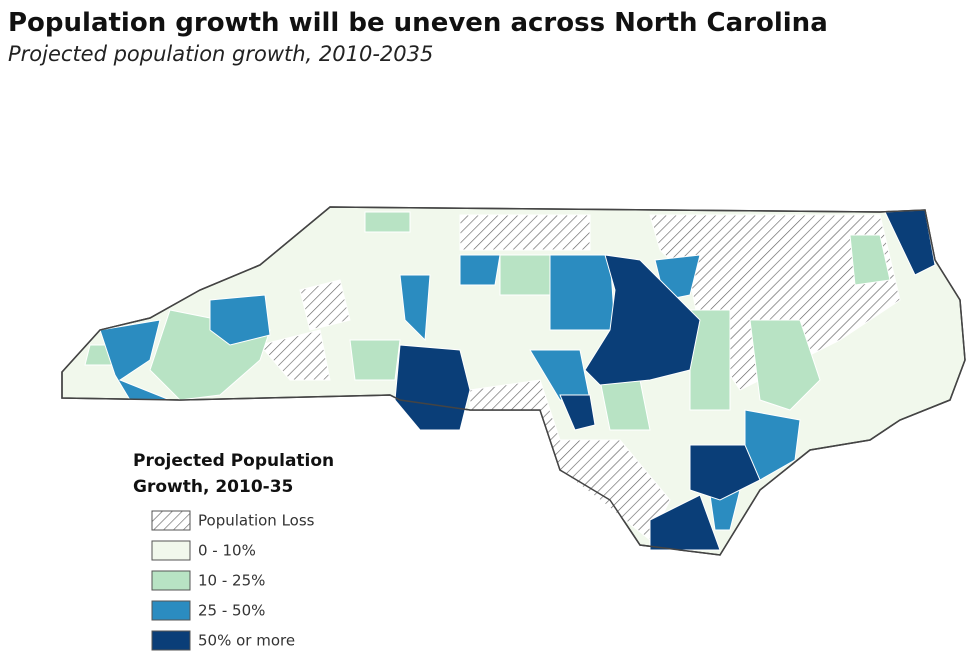  I want to click on legend-label: 50% or more, so click(246, 641).